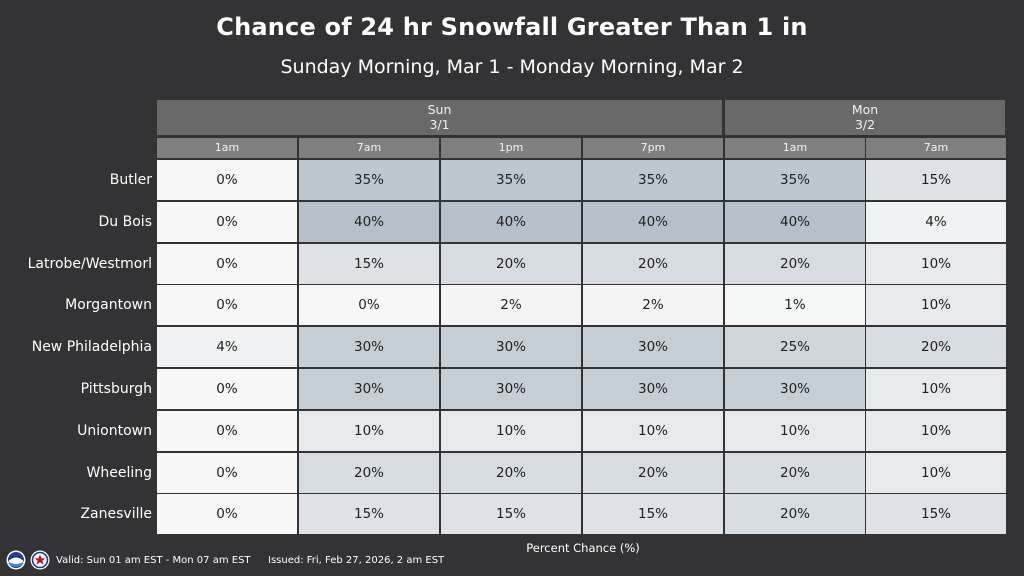 Image resolution: width=1024 pixels, height=576 pixels. I want to click on noaa-logo-icon, so click(16, 560).